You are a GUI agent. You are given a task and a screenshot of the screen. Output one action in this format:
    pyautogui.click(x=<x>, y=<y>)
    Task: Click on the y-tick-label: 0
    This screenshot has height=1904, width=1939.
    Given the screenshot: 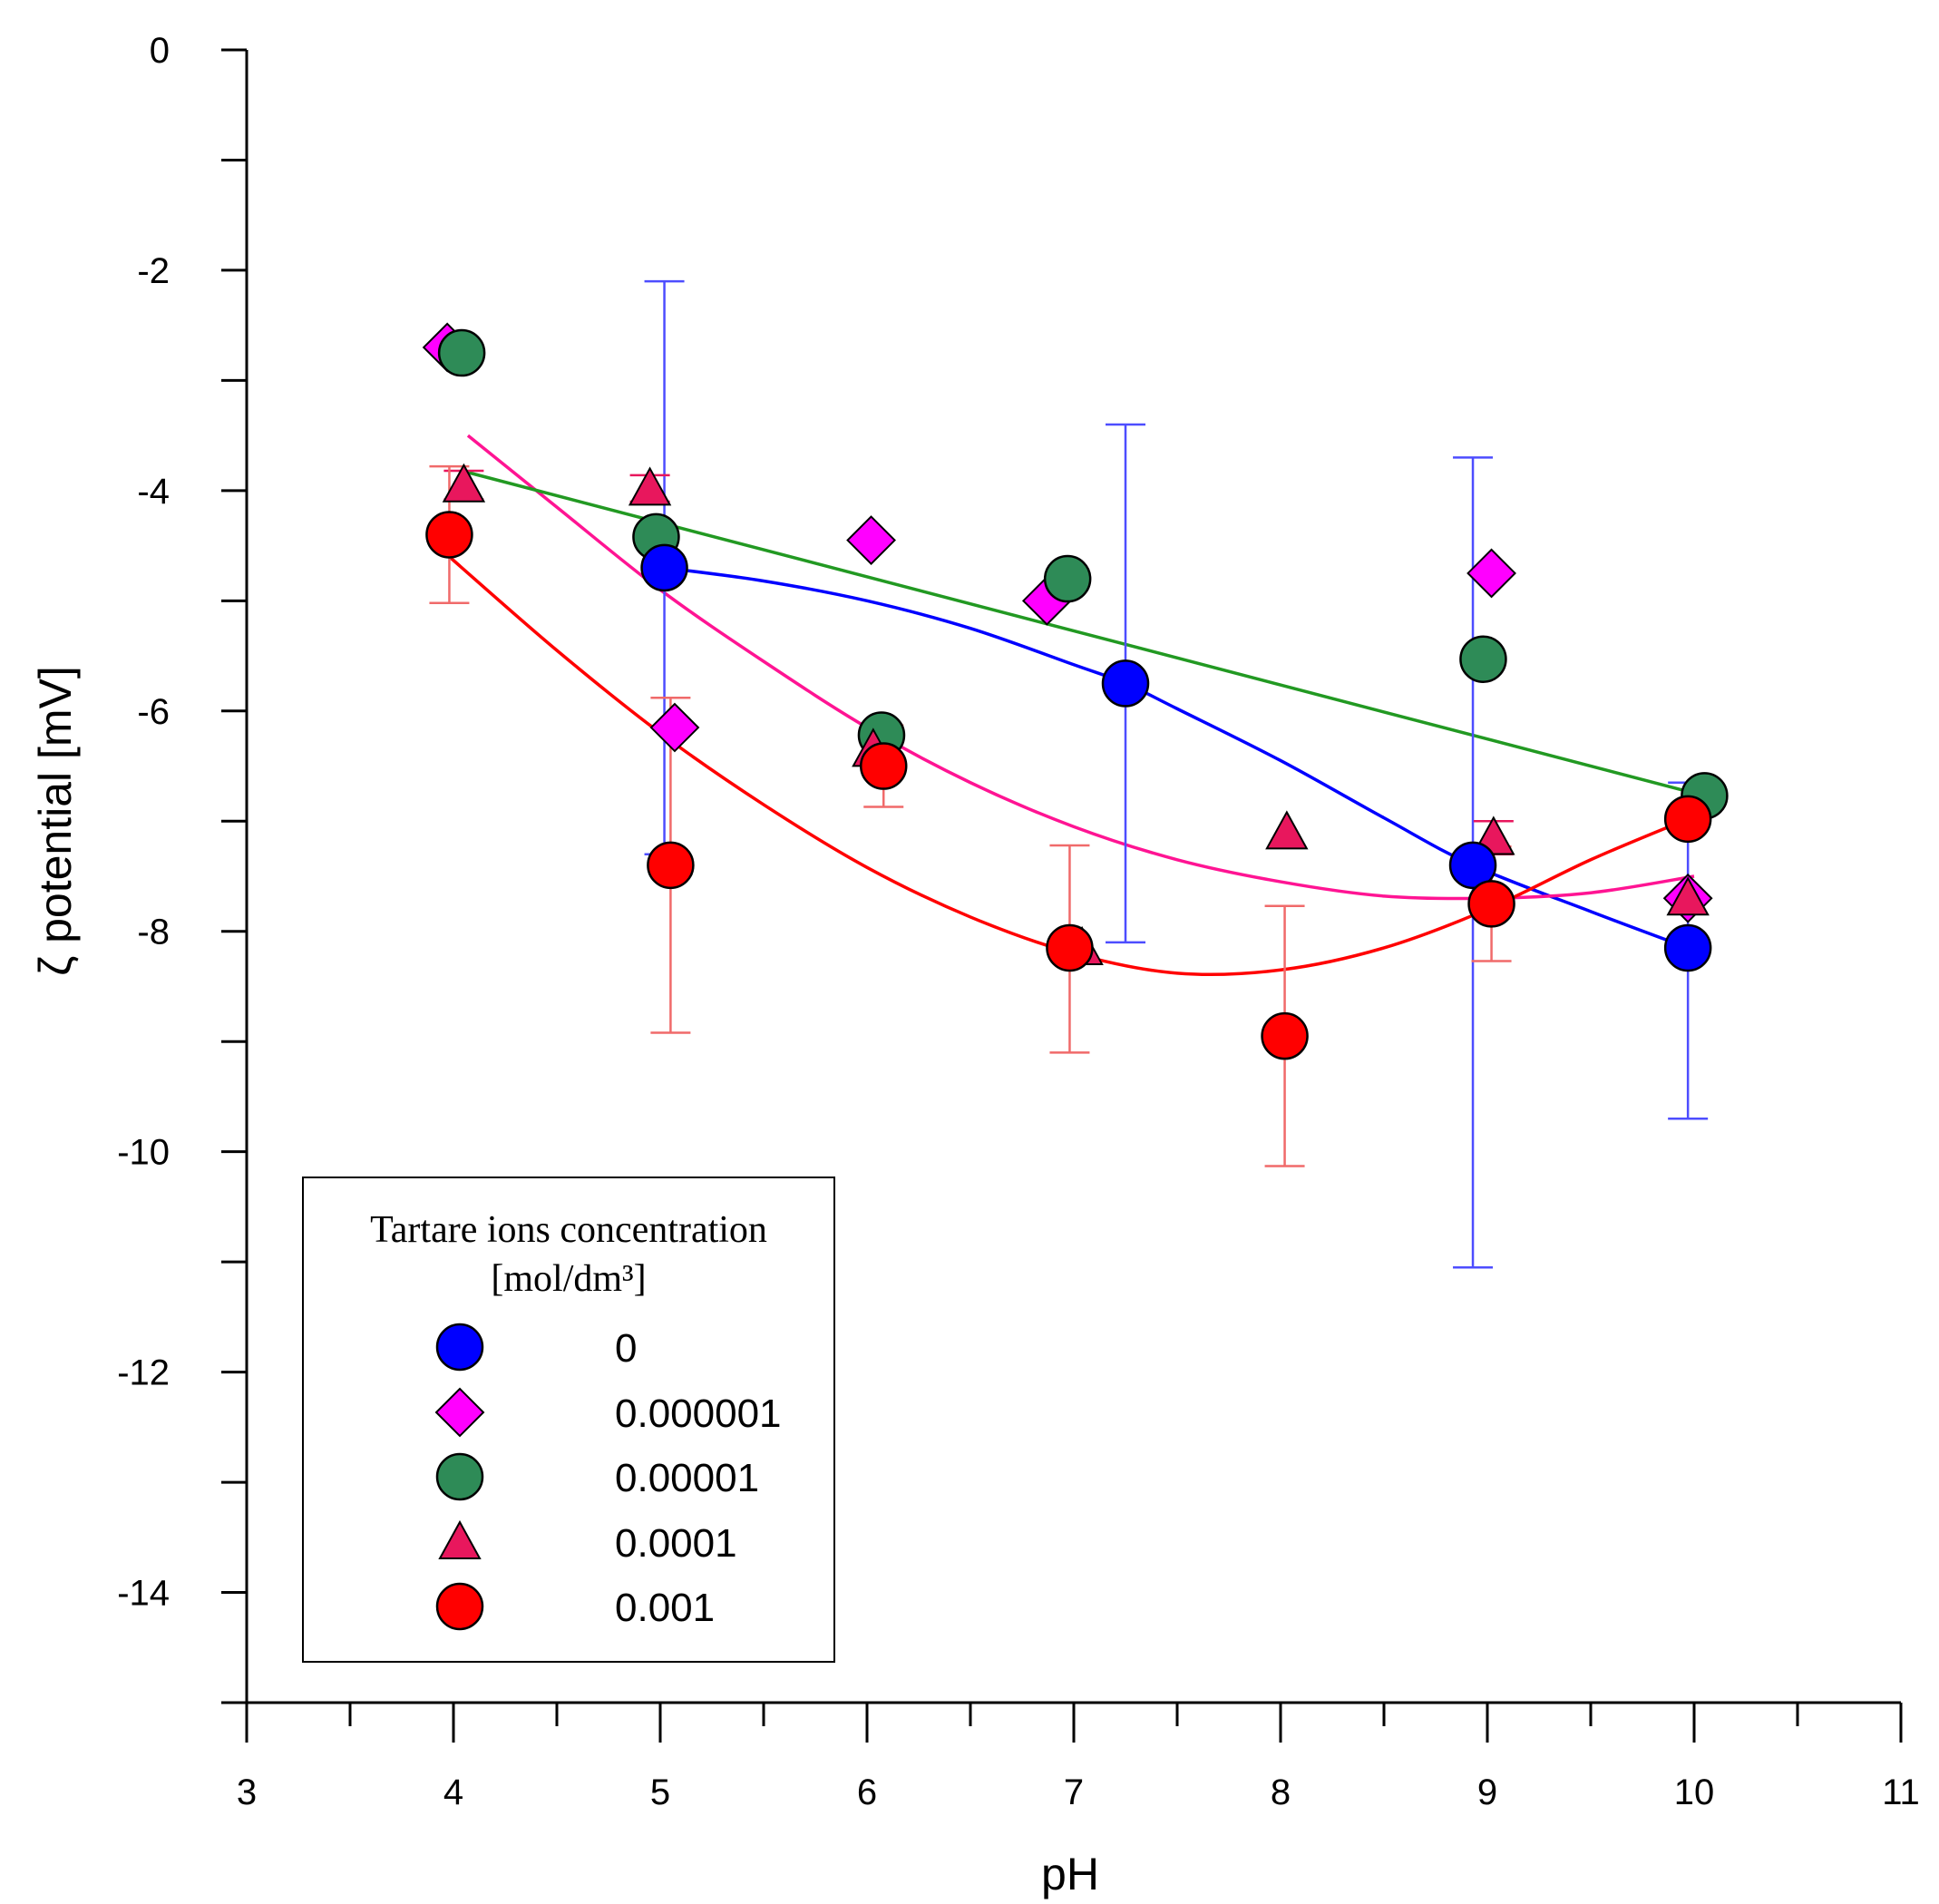 What is the action you would take?
    pyautogui.click(x=160, y=51)
    